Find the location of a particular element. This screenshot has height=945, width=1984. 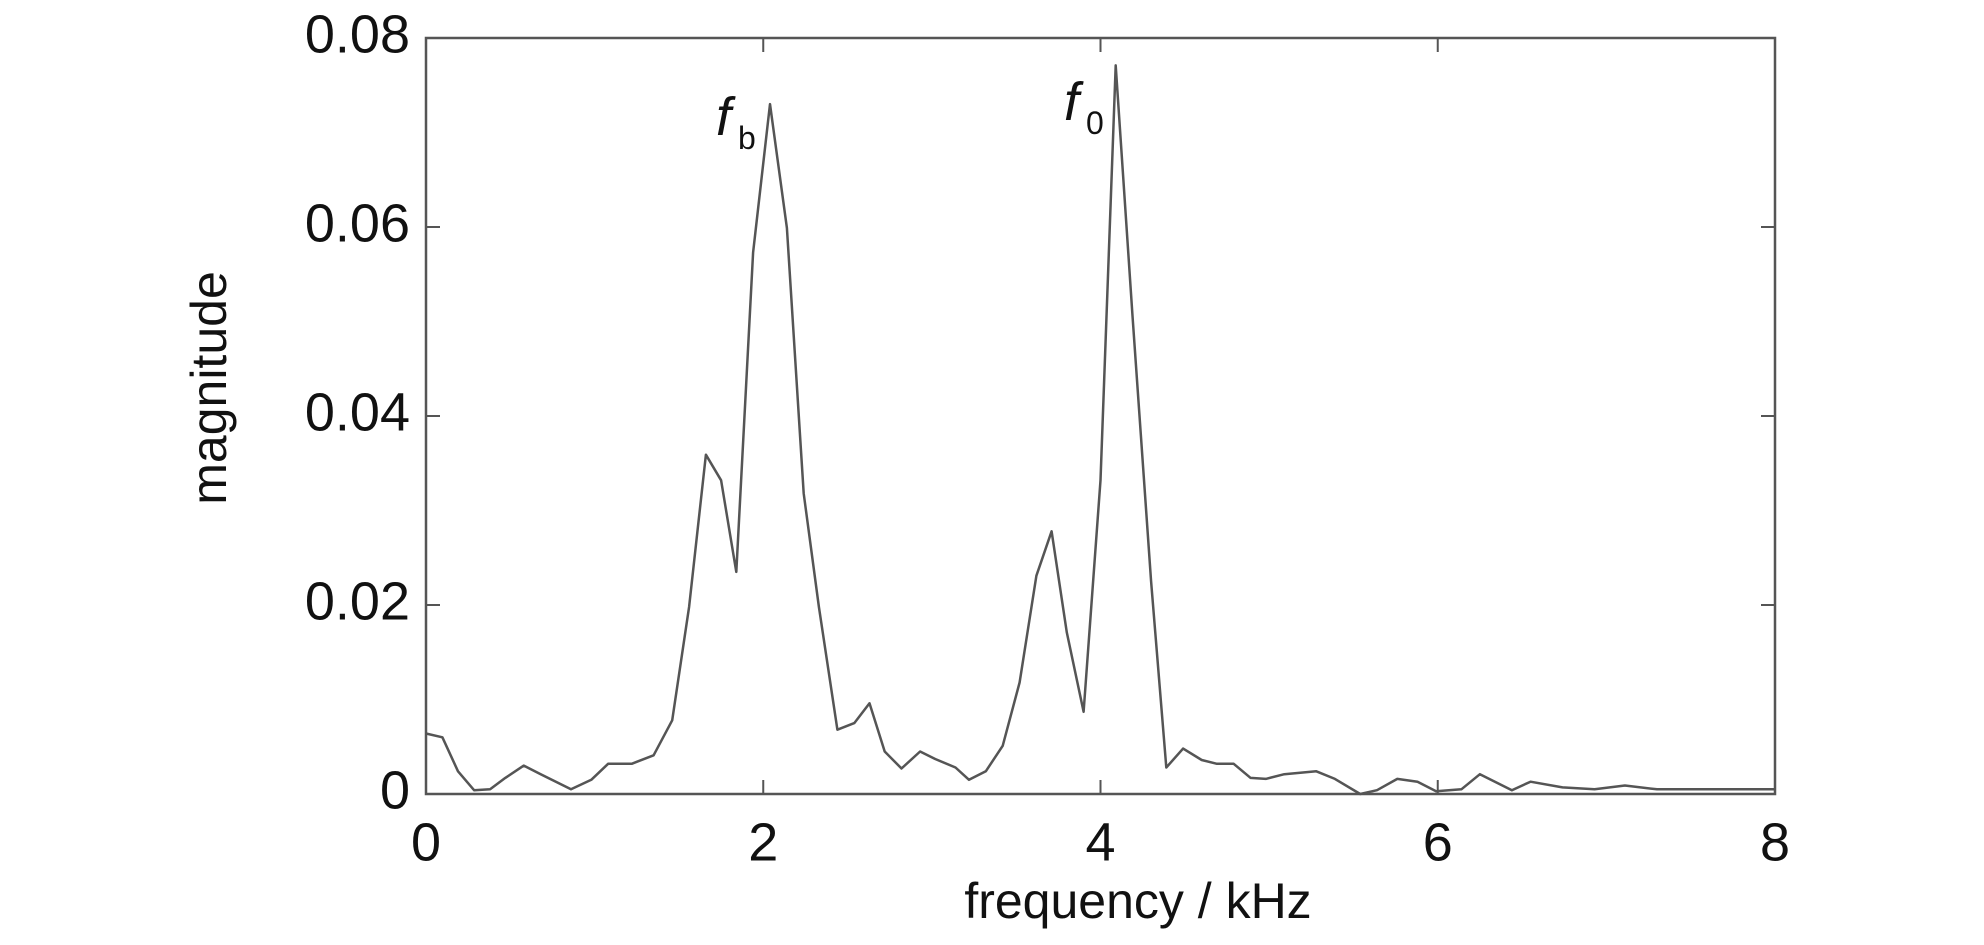

x-tick-label: 4 is located at coordinates (1100, 842).